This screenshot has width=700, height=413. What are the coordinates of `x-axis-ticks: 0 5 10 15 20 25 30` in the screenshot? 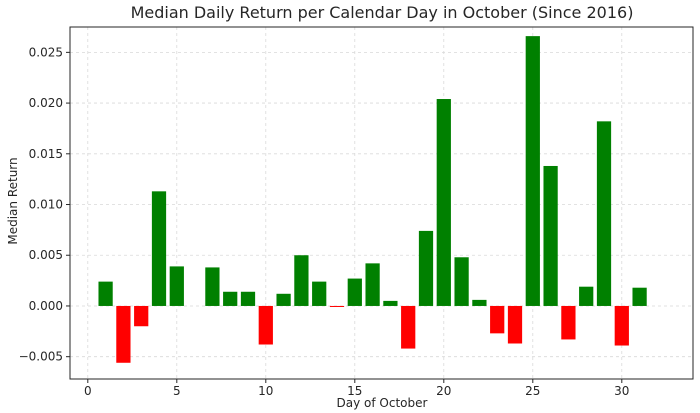 It's located at (356, 388).